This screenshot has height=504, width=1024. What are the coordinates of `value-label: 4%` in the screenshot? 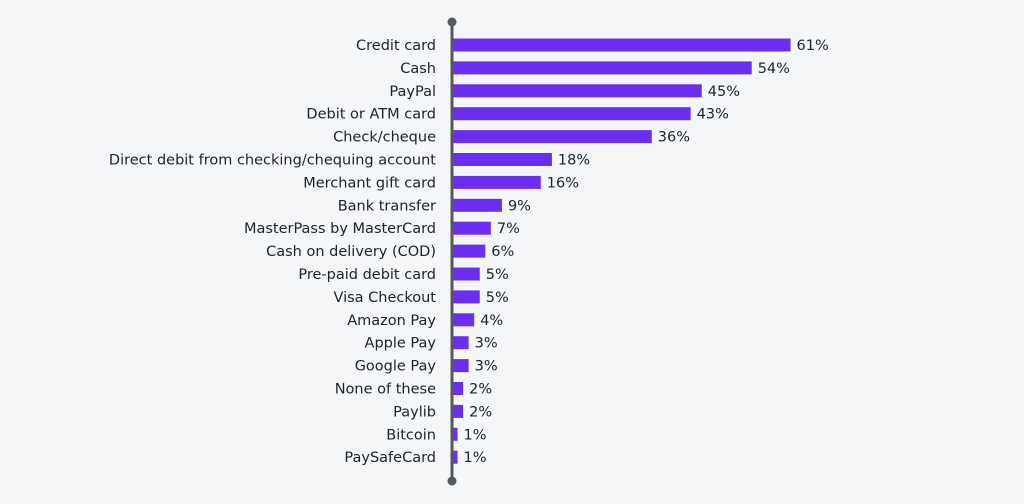 It's located at (491, 321).